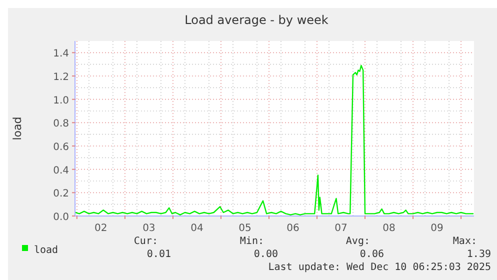  I want to click on y-tick-label: 0.4, so click(61, 170).